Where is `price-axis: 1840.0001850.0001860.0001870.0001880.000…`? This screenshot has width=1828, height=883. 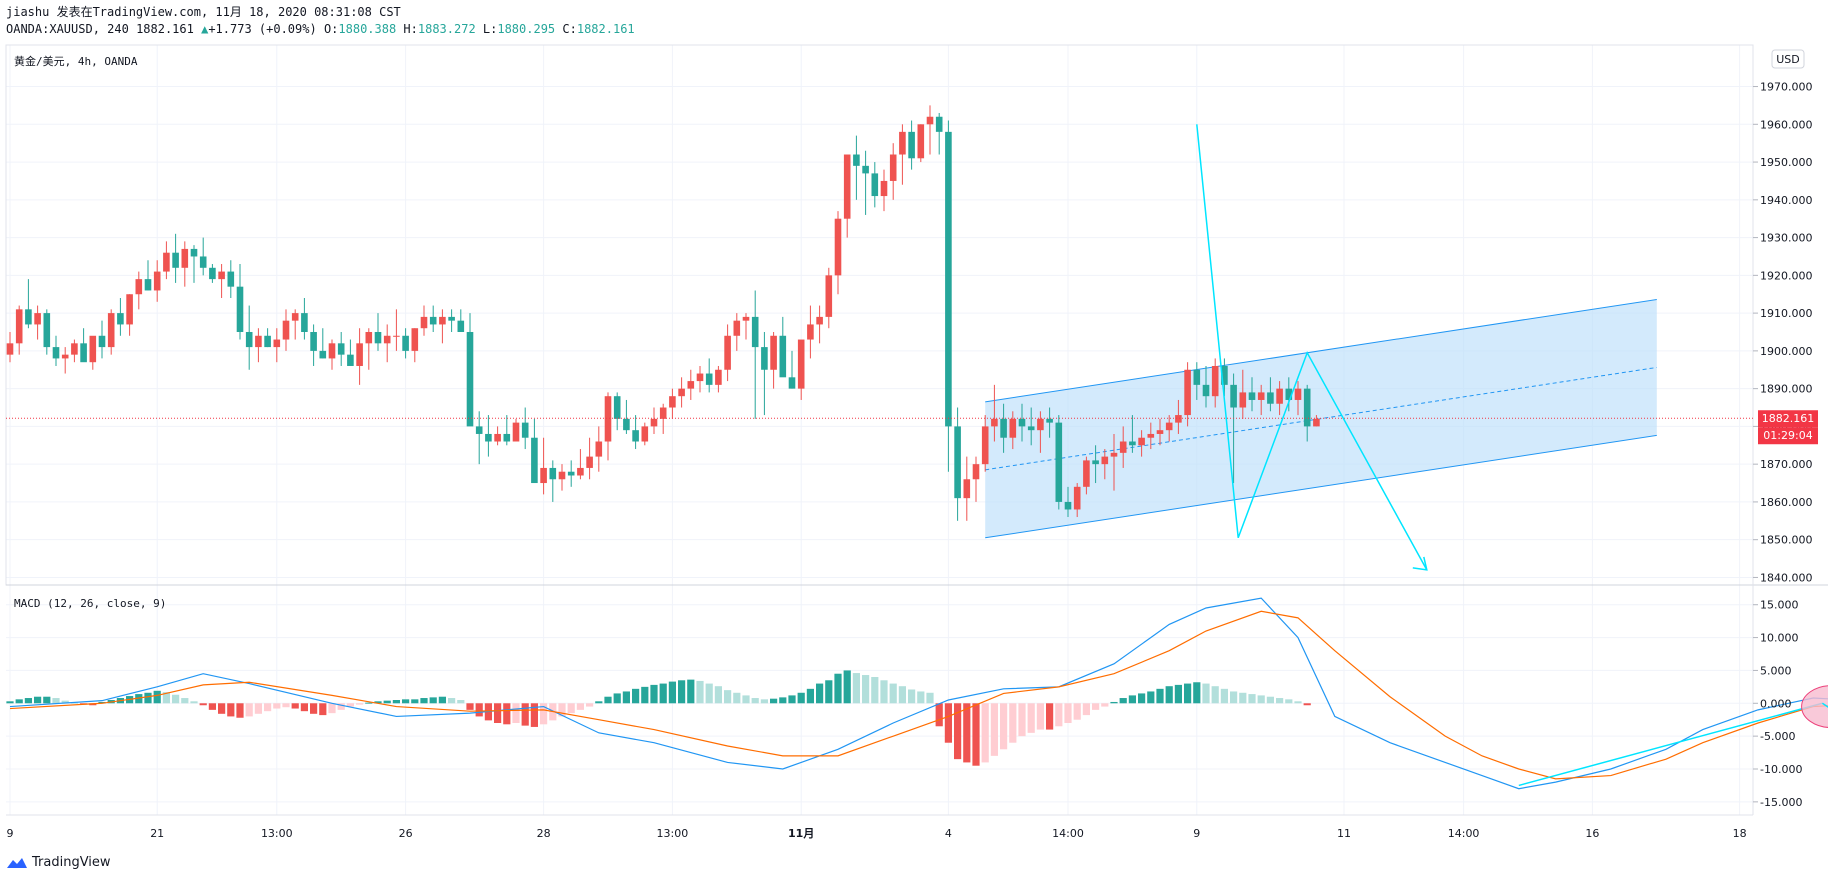 price-axis: 1840.0001850.0001860.0001870.0001880.000… is located at coordinates (1783, 333).